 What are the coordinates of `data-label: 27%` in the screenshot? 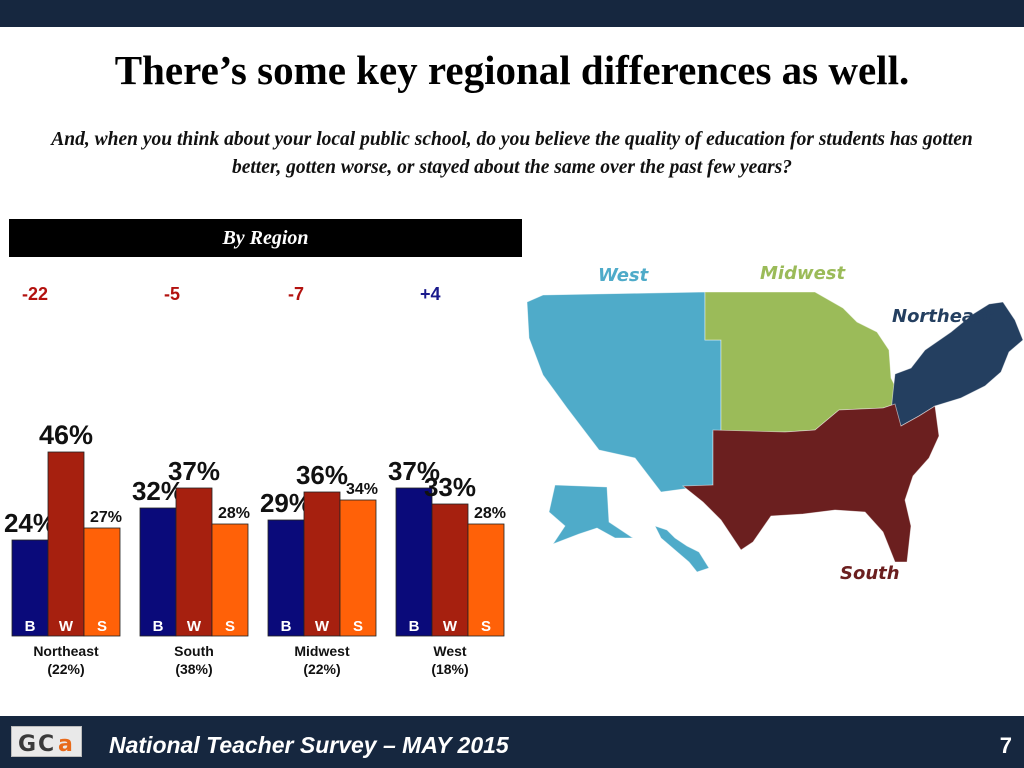 It's located at (106, 517).